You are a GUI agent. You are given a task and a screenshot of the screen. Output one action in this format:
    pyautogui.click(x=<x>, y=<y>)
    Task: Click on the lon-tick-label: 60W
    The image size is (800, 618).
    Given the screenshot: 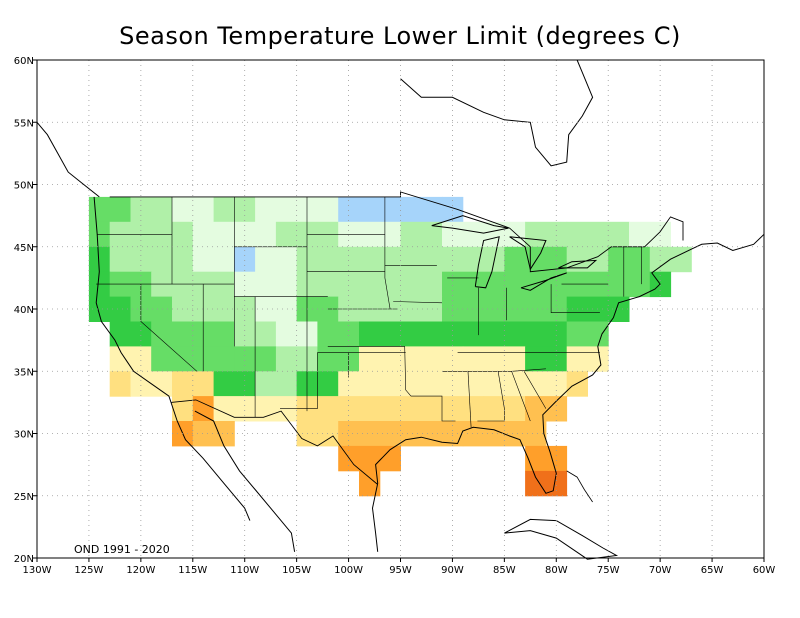 What is the action you would take?
    pyautogui.click(x=764, y=570)
    